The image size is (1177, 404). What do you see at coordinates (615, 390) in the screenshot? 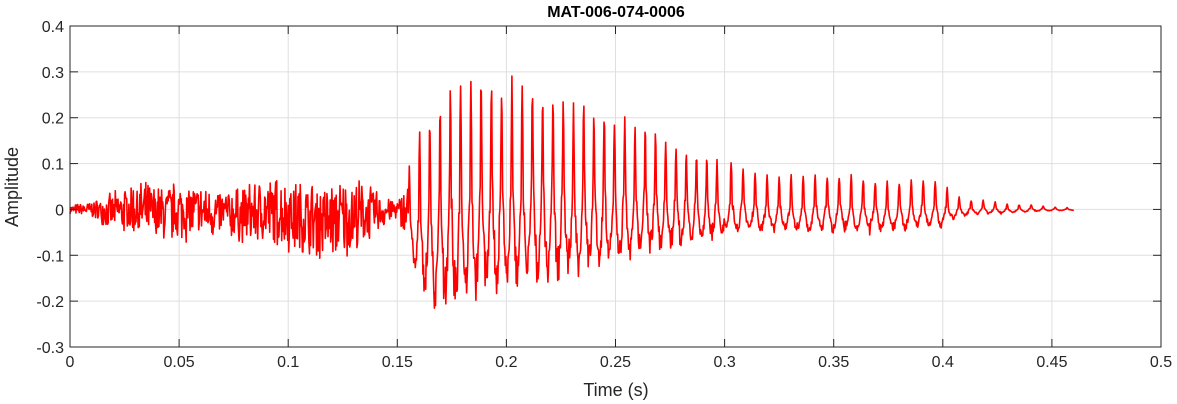
I see `x-axis-label: Time (s)` at bounding box center [615, 390].